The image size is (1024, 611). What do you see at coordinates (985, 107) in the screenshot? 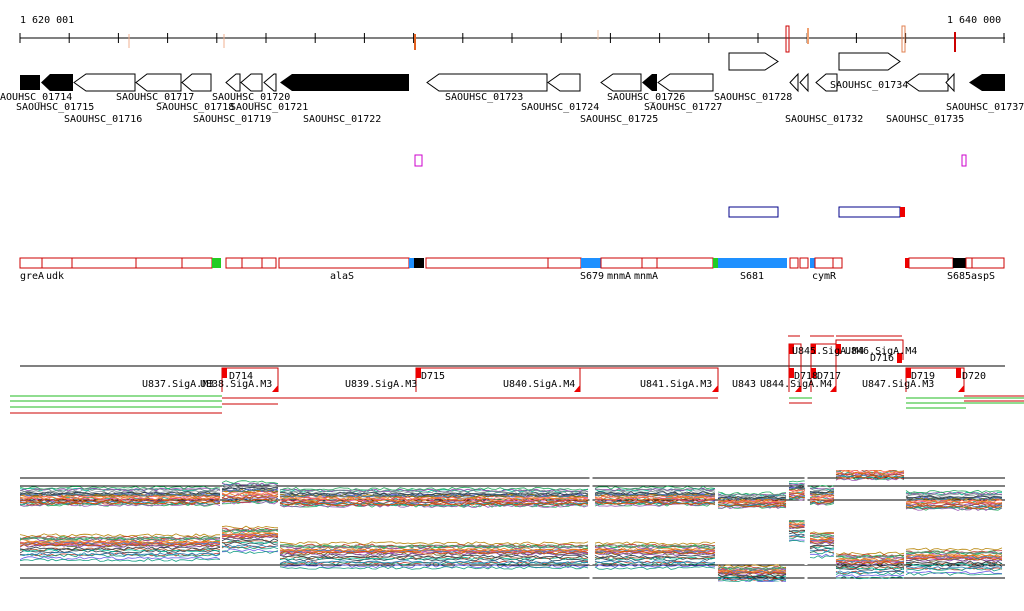
I see `gene-label: SAOUHSC_01737` at bounding box center [985, 107].